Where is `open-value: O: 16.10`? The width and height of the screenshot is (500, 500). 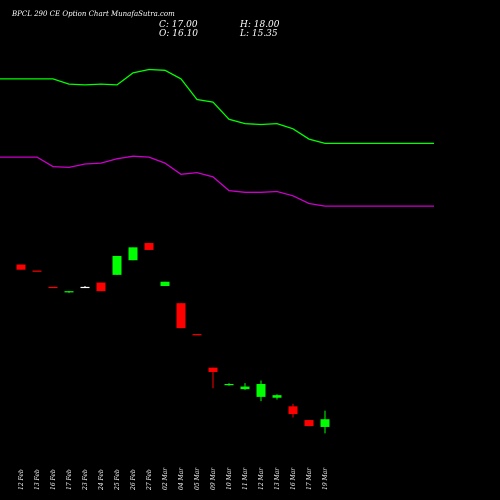
open-value: O: 16.10 is located at coordinates (179, 34).